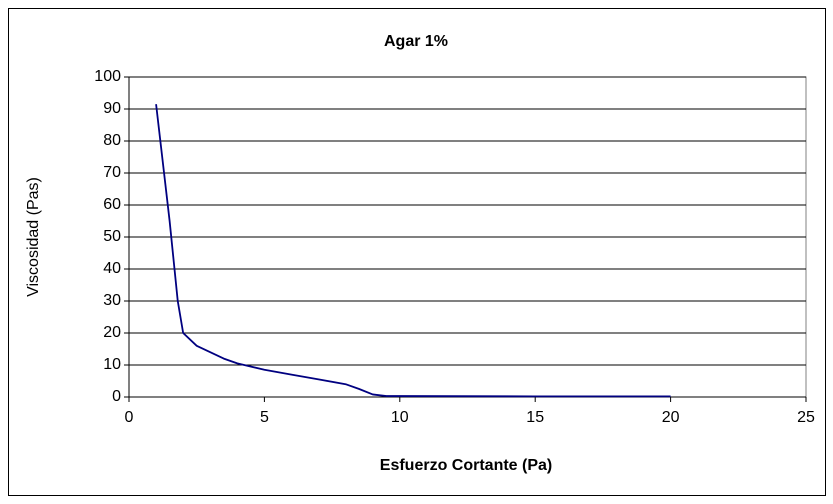 The width and height of the screenshot is (833, 504). Describe the element at coordinates (112, 204) in the screenshot. I see `y-tick-label: 60` at that location.